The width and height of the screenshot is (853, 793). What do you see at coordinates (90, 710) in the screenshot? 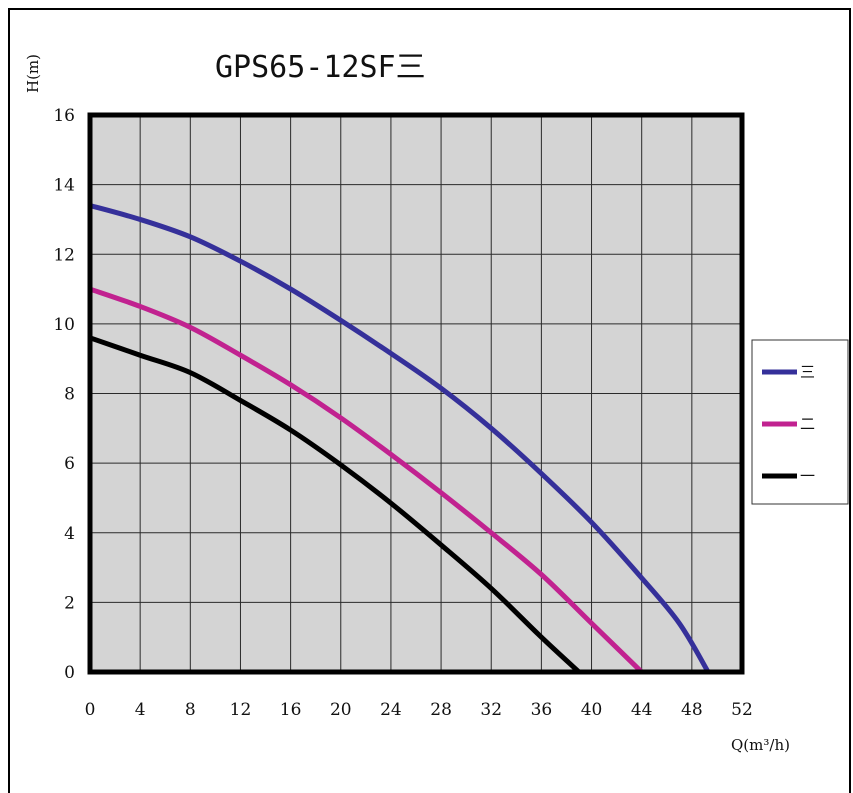
I see `x-tick-label: 0` at bounding box center [90, 710].